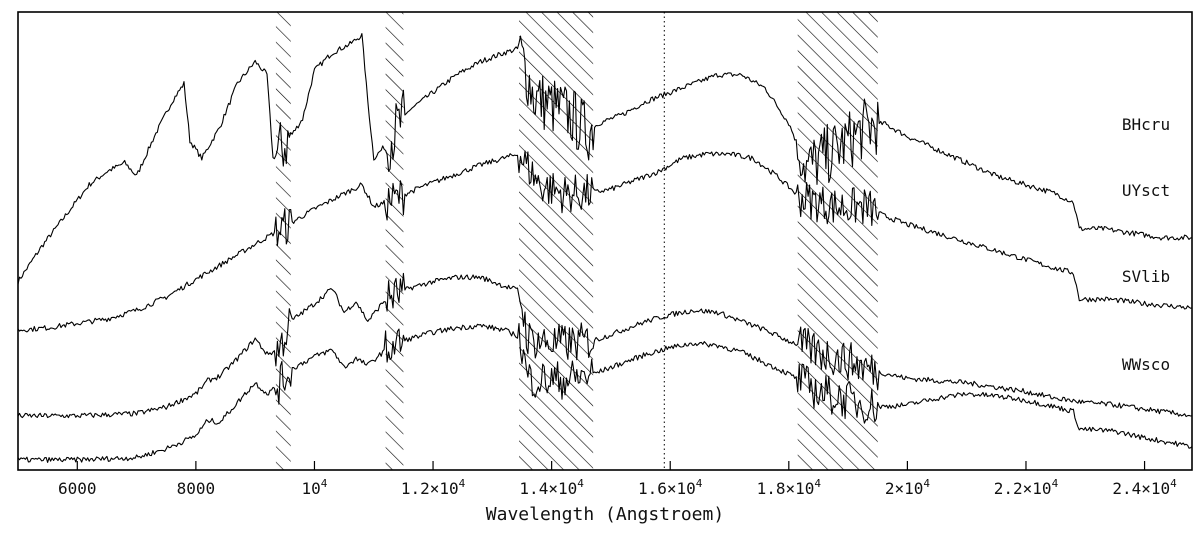  What do you see at coordinates (77, 488) in the screenshot?
I see `x-tick-label-0: 6000` at bounding box center [77, 488].